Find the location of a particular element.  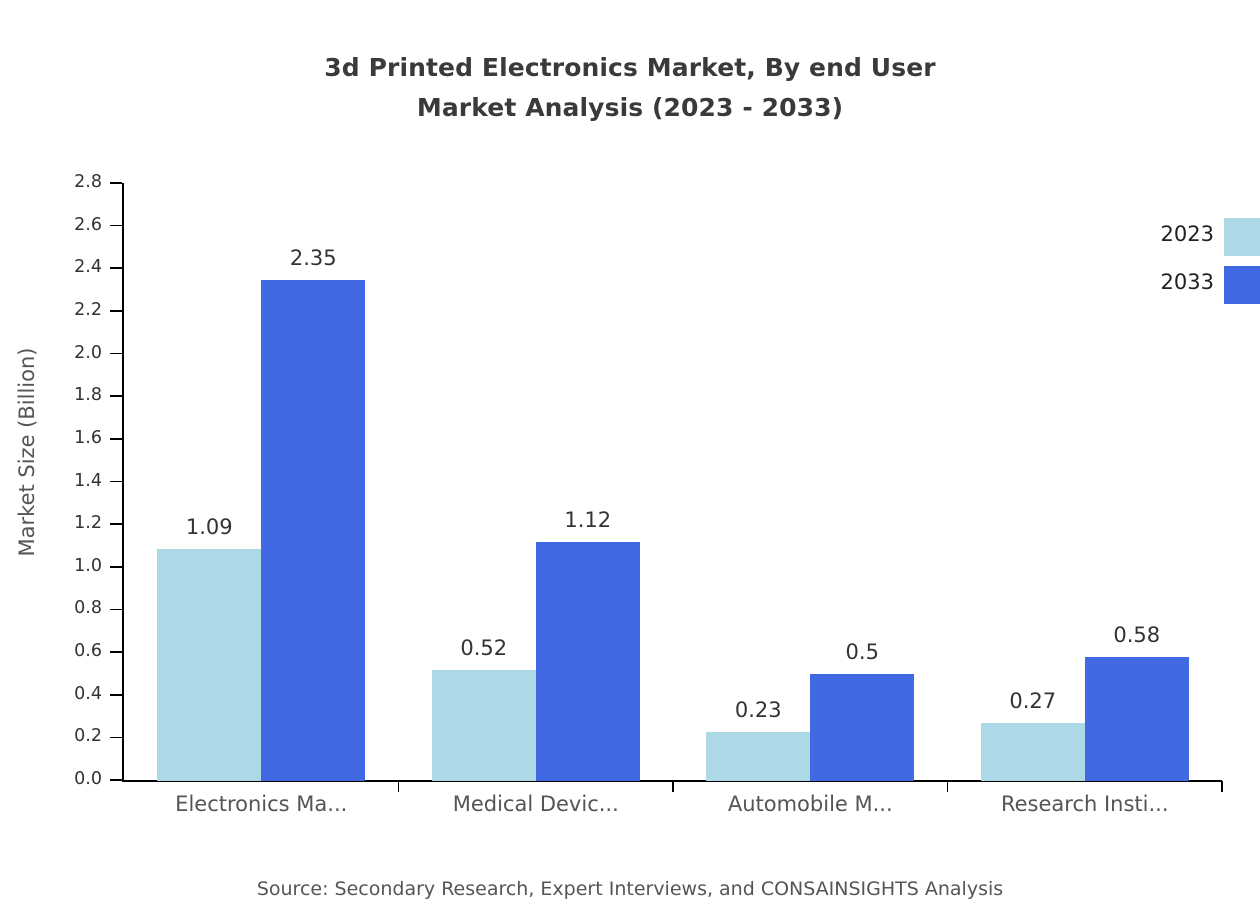

y-axis-tick-label: 2.8 is located at coordinates (88, 182).